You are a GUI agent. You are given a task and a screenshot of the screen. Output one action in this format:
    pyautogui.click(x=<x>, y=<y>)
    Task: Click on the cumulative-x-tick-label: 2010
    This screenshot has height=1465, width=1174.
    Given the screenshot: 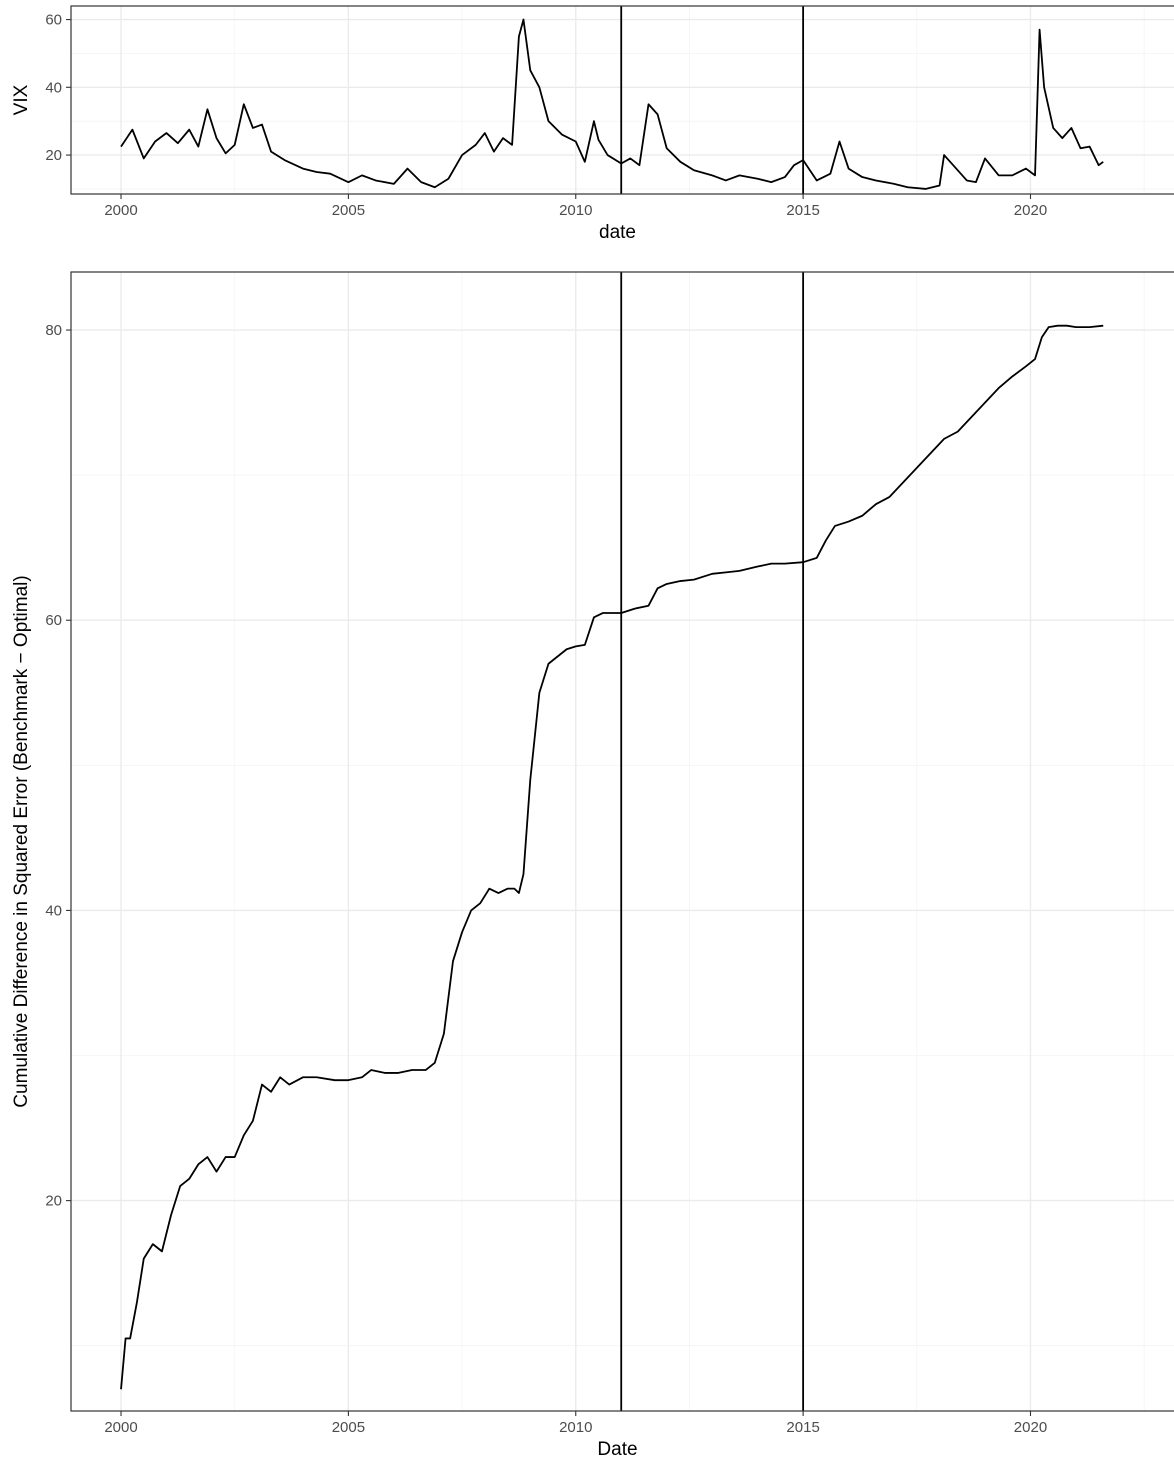 What is the action you would take?
    pyautogui.click(x=575, y=1427)
    